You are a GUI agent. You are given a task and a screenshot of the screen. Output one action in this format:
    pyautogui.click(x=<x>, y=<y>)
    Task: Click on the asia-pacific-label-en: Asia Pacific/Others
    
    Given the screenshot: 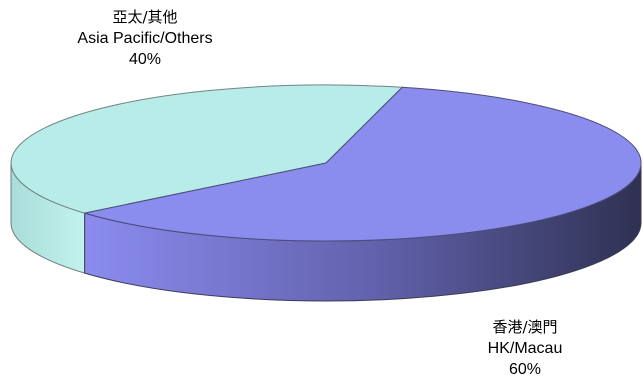 What is the action you would take?
    pyautogui.click(x=145, y=38)
    